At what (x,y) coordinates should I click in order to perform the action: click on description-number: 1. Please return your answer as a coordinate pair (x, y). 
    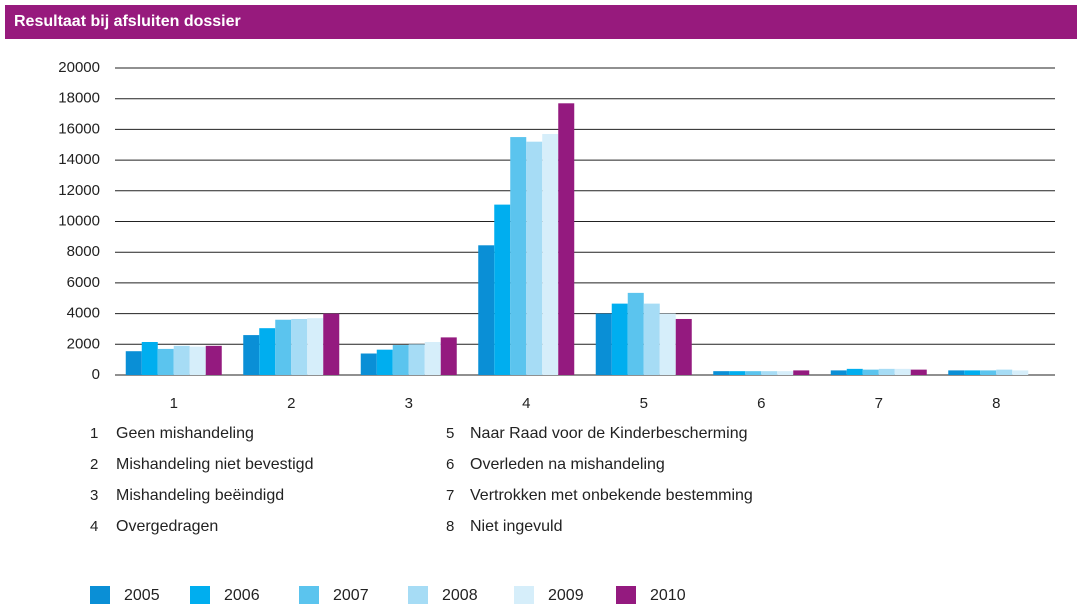
    Looking at the image, I should click on (94, 433).